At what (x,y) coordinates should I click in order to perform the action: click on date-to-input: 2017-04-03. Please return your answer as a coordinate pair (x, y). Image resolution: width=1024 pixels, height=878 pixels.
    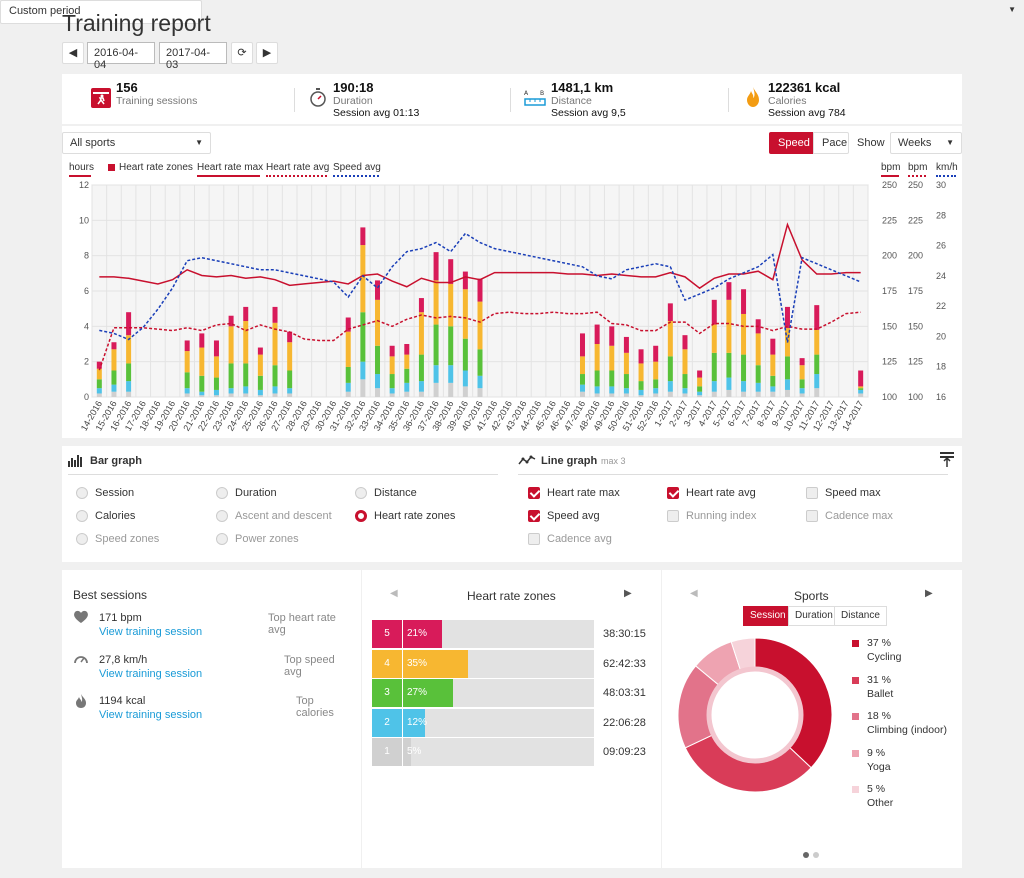
    Looking at the image, I should click on (193, 56).